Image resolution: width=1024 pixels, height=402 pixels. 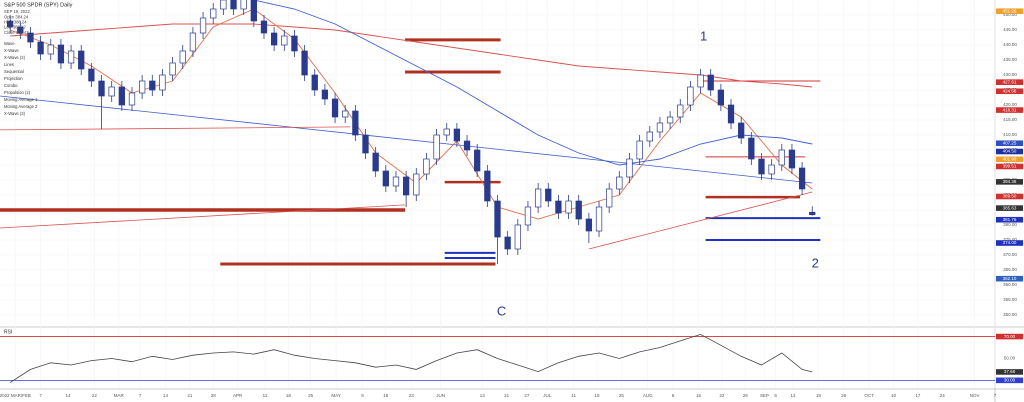 What do you see at coordinates (722, 395) in the screenshot?
I see `x-tick-label: 22` at bounding box center [722, 395].